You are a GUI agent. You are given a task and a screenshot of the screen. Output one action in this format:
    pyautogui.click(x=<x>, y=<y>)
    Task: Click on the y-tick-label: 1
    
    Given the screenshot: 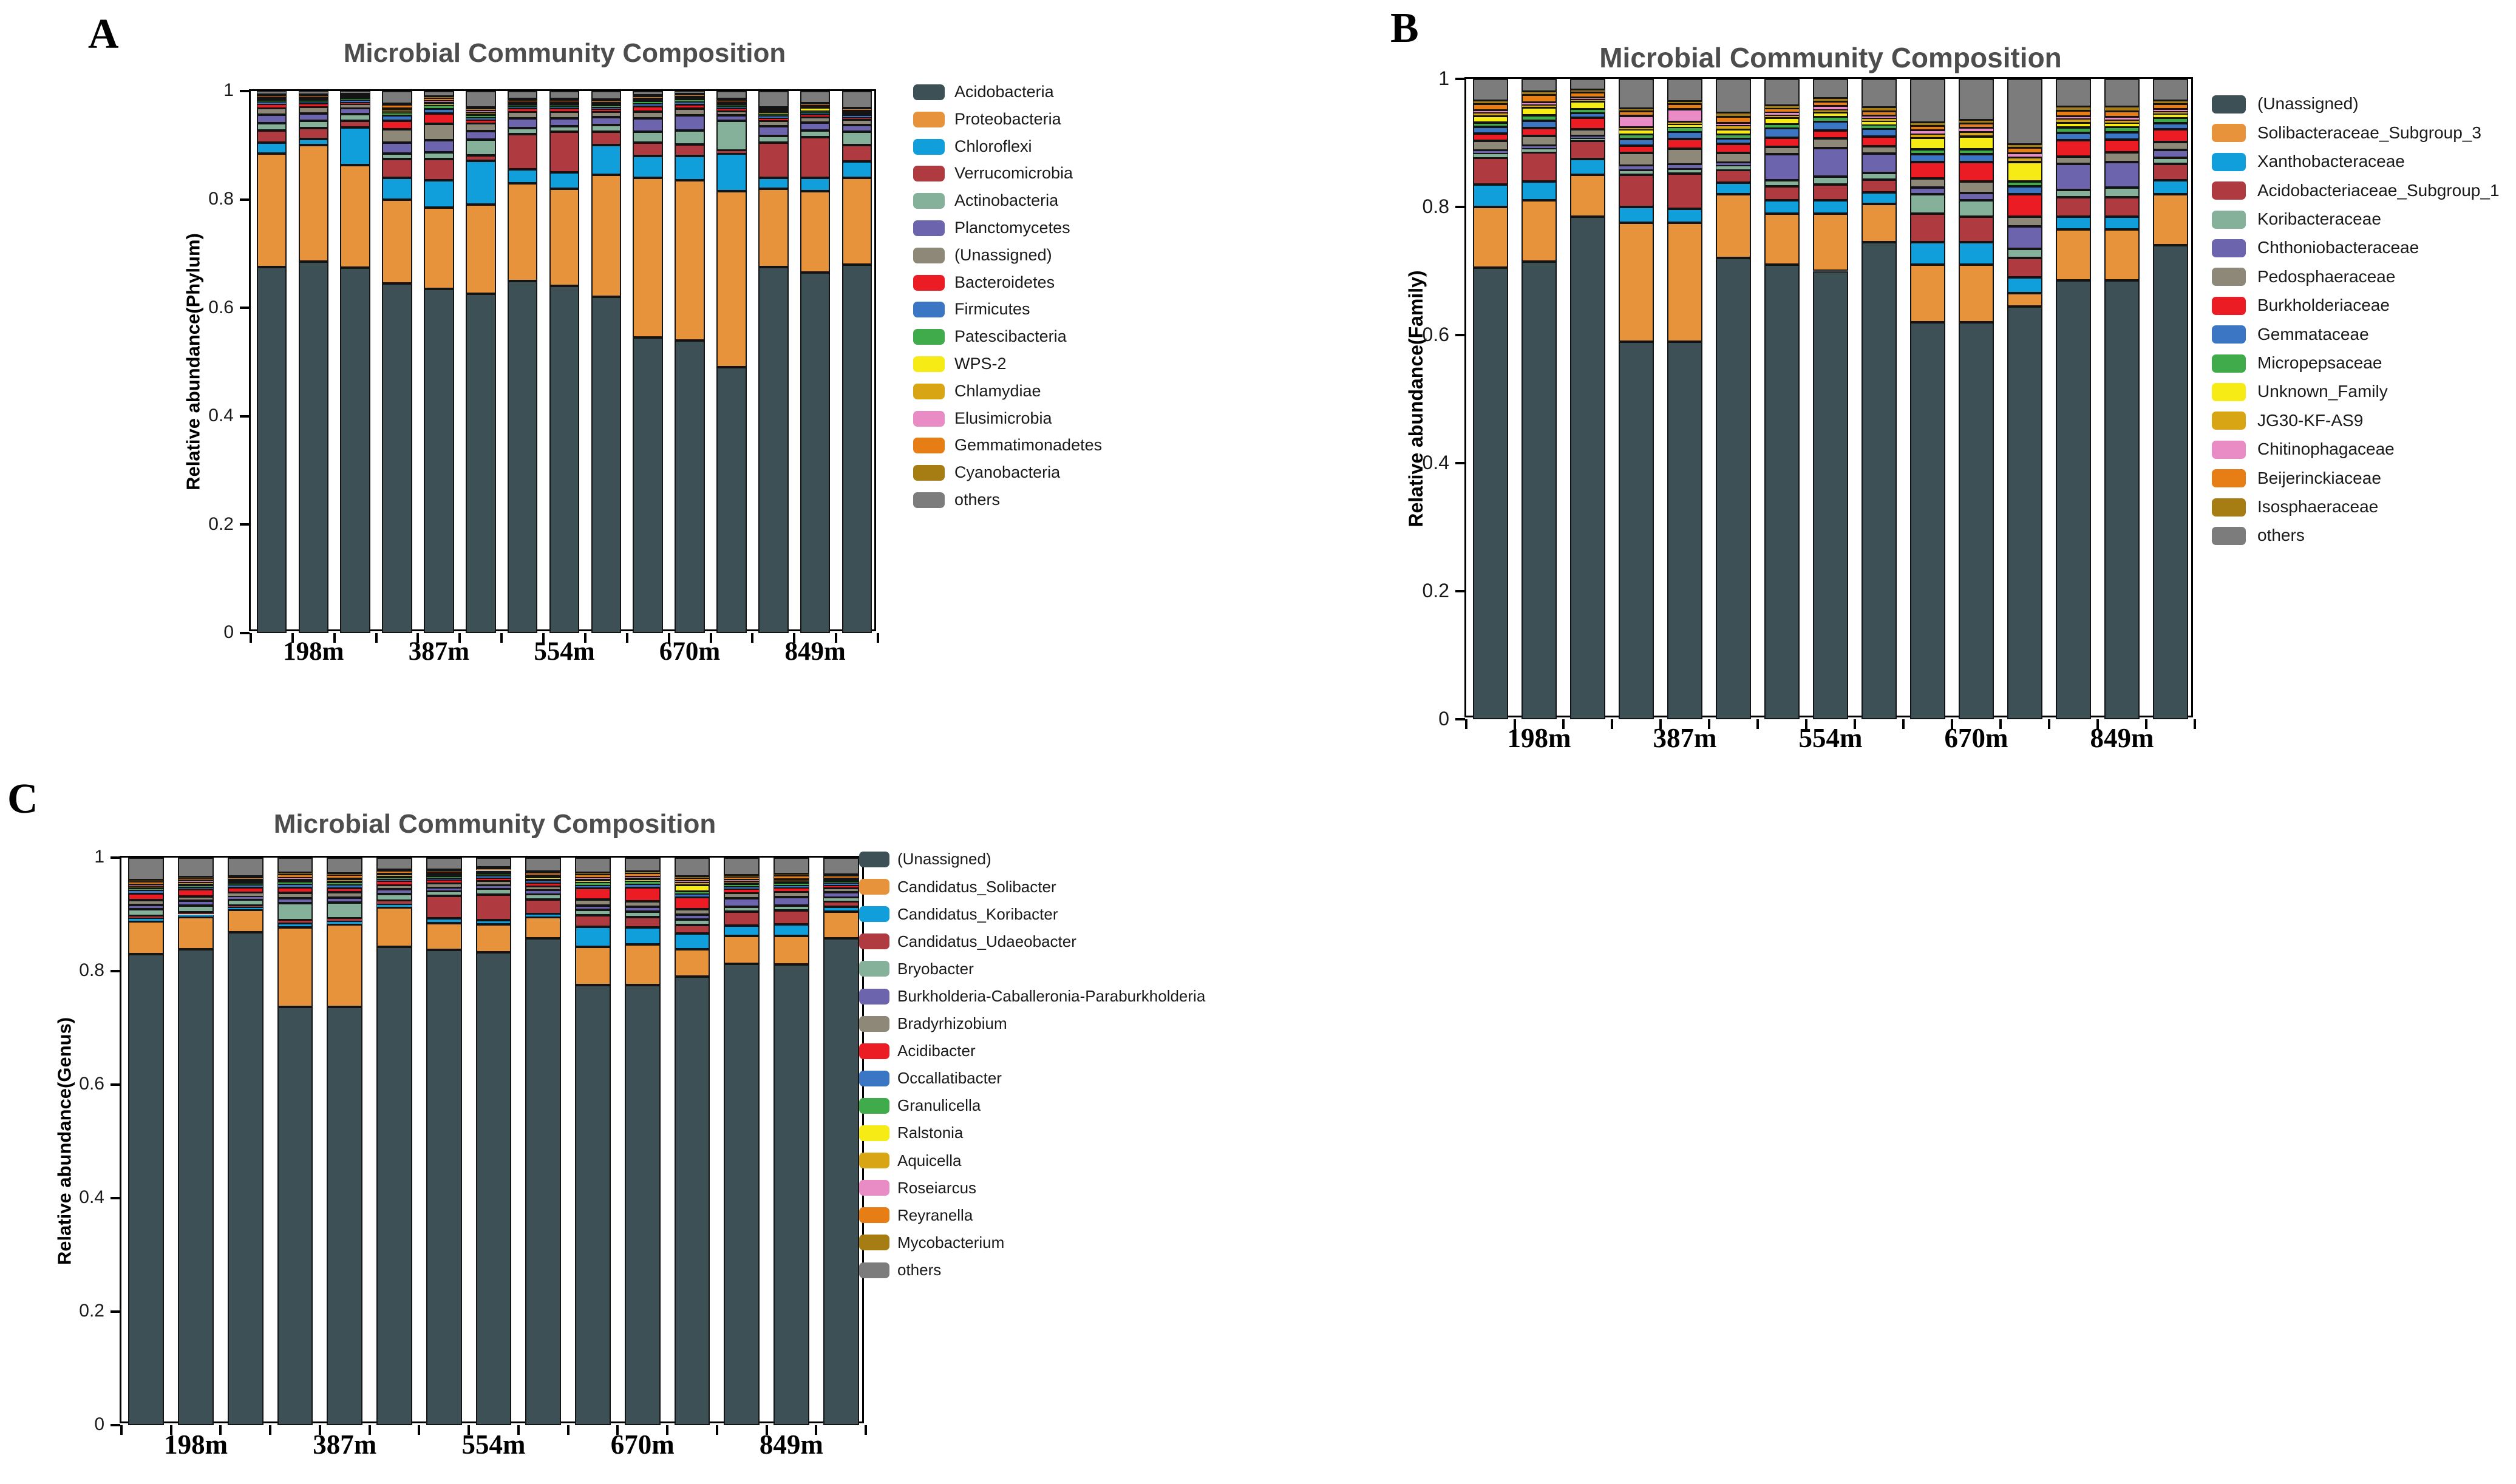 What is the action you would take?
    pyautogui.click(x=1443, y=78)
    